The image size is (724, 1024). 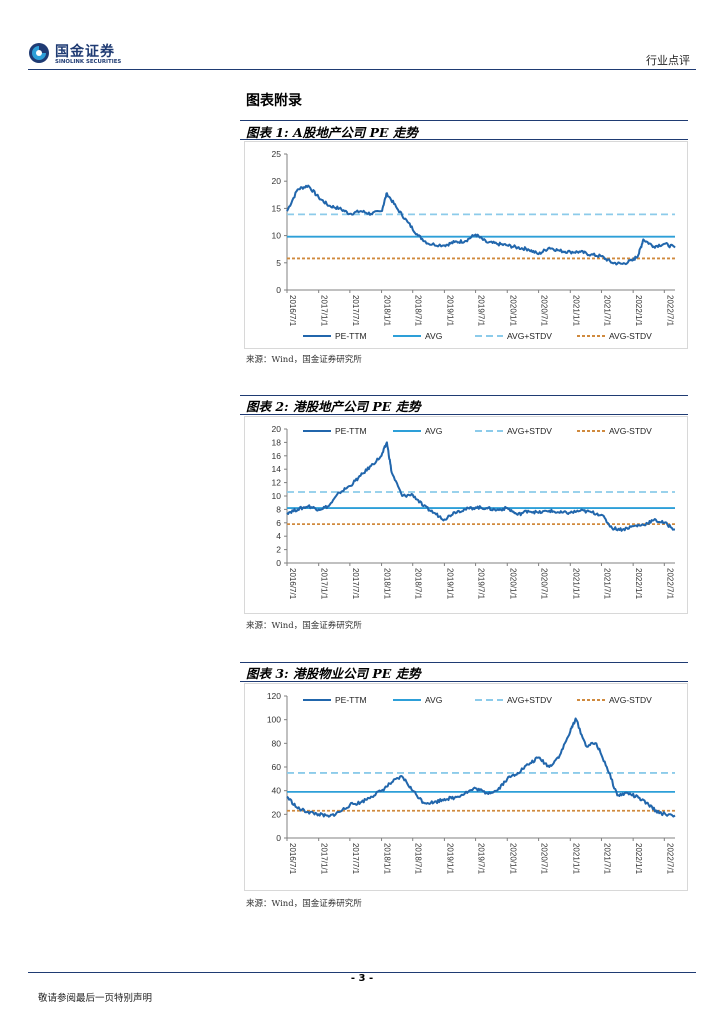 I want to click on y-tick-label: 5, so click(x=278, y=263).